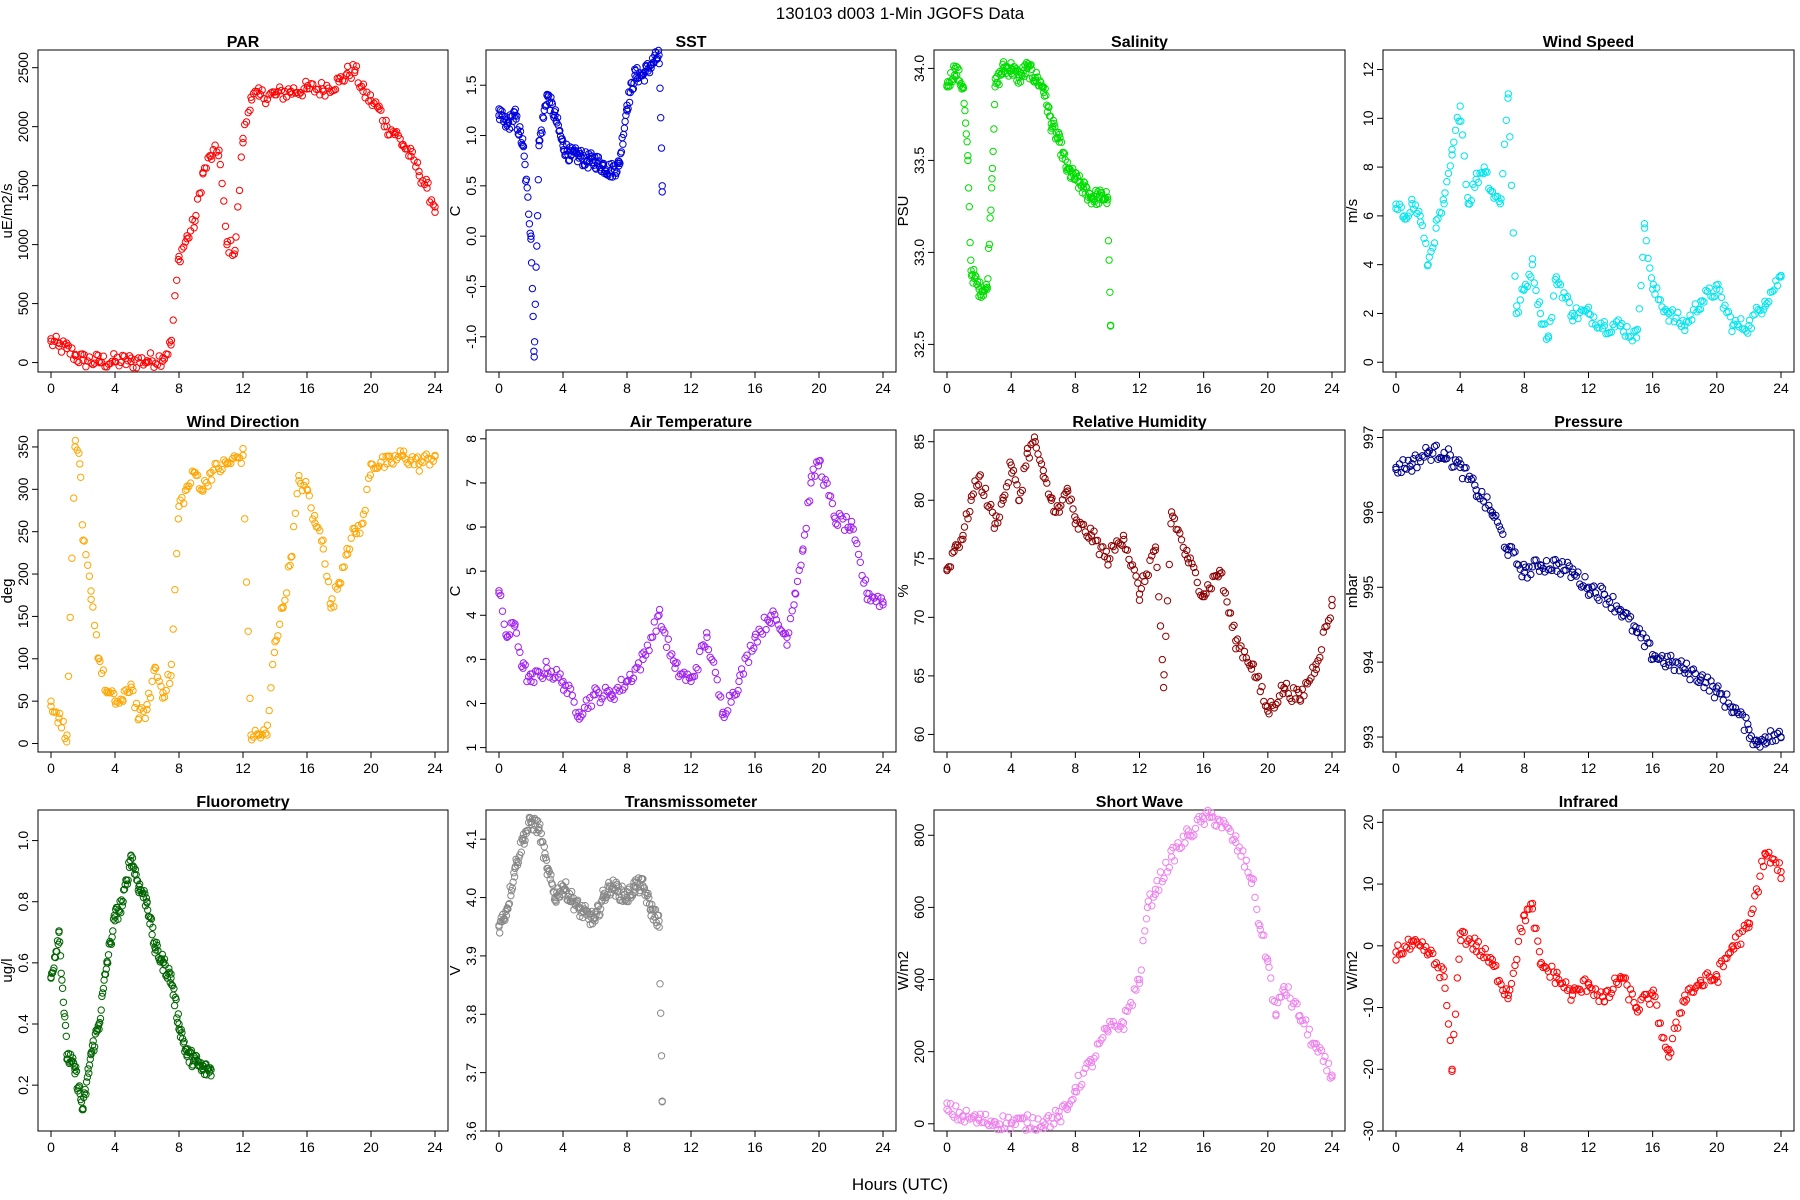  What do you see at coordinates (1204, 768) in the screenshot?
I see `x-tick-label: 16` at bounding box center [1204, 768].